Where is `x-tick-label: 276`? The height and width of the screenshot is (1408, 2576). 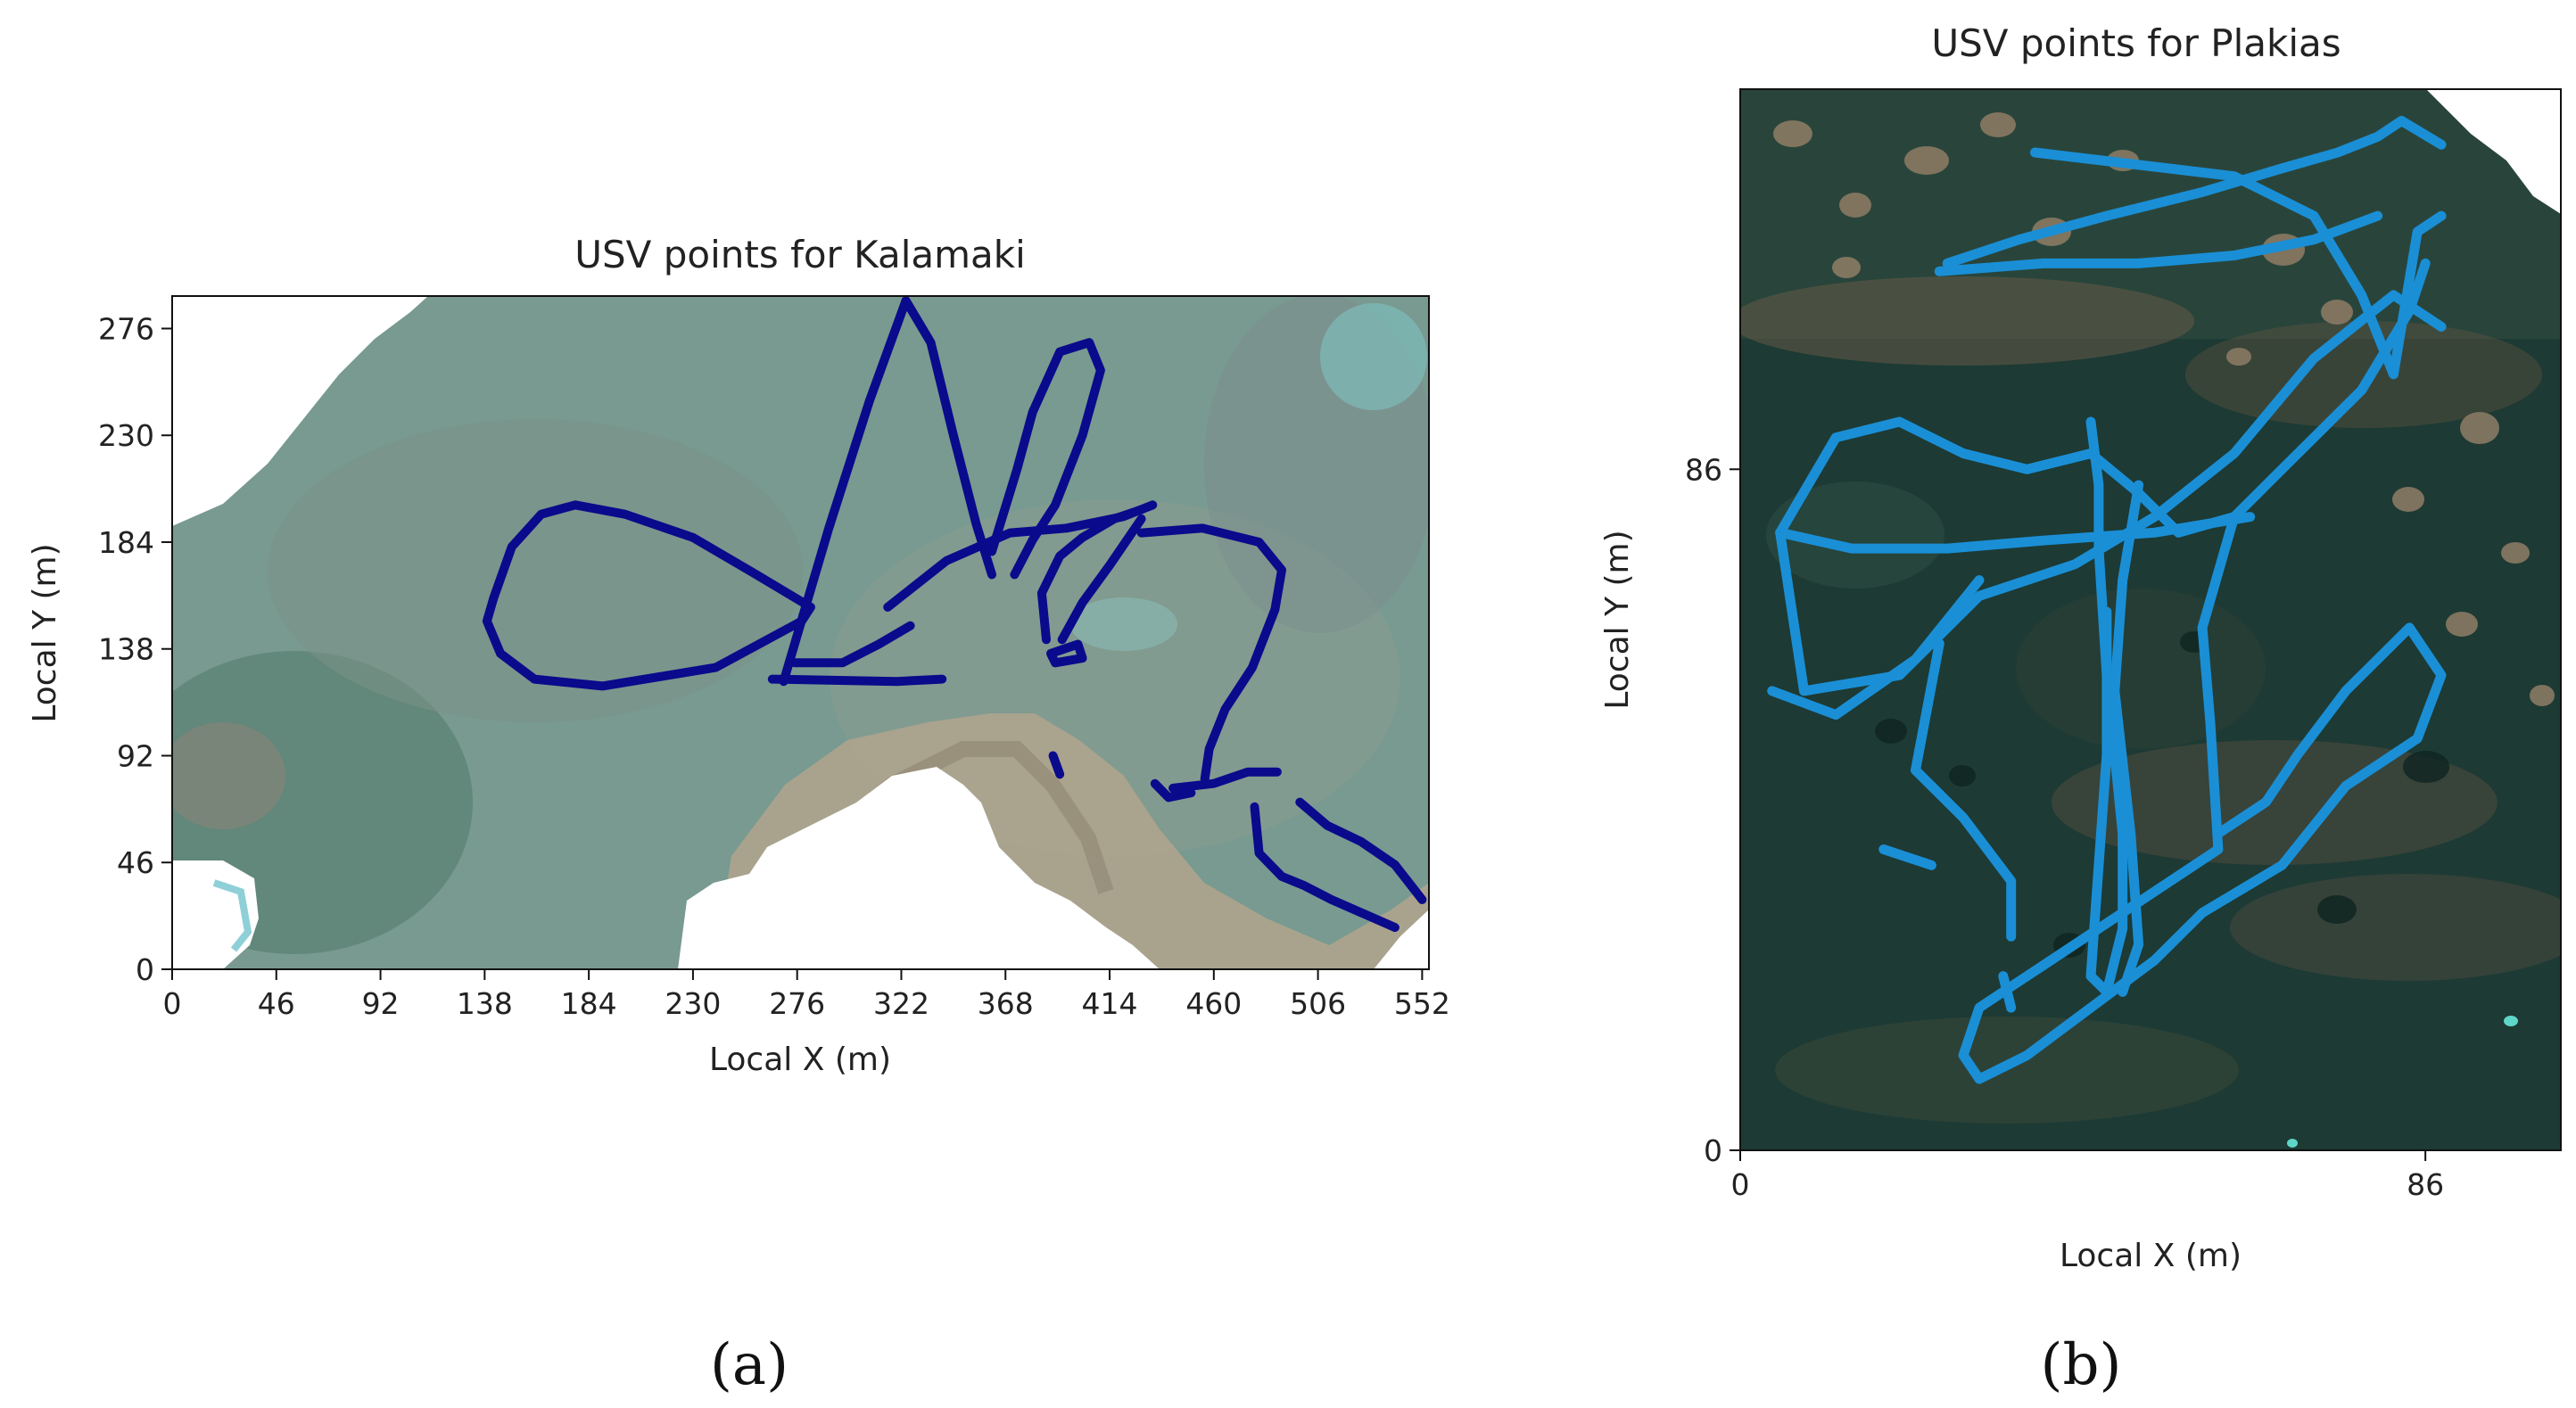
x-tick-label: 276 is located at coordinates (797, 1003).